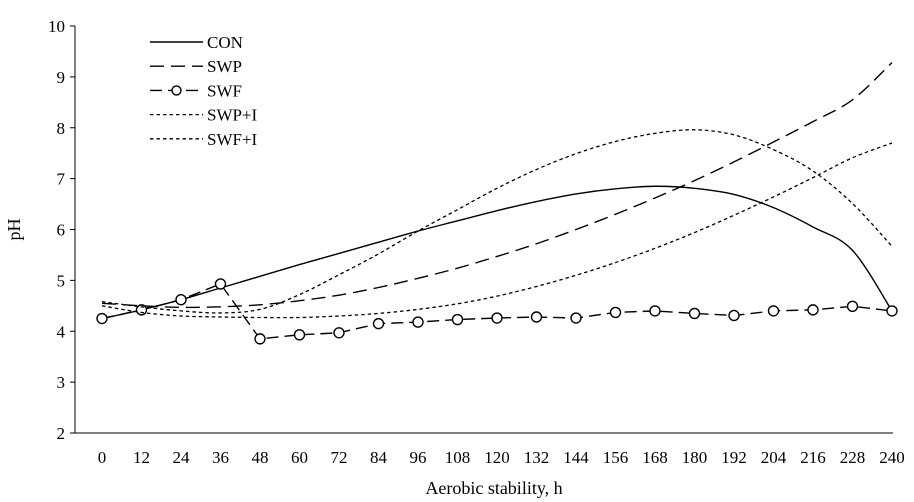 Image resolution: width=914 pixels, height=502 pixels. Describe the element at coordinates (61, 77) in the screenshot. I see `y-tick-label: 9` at that location.